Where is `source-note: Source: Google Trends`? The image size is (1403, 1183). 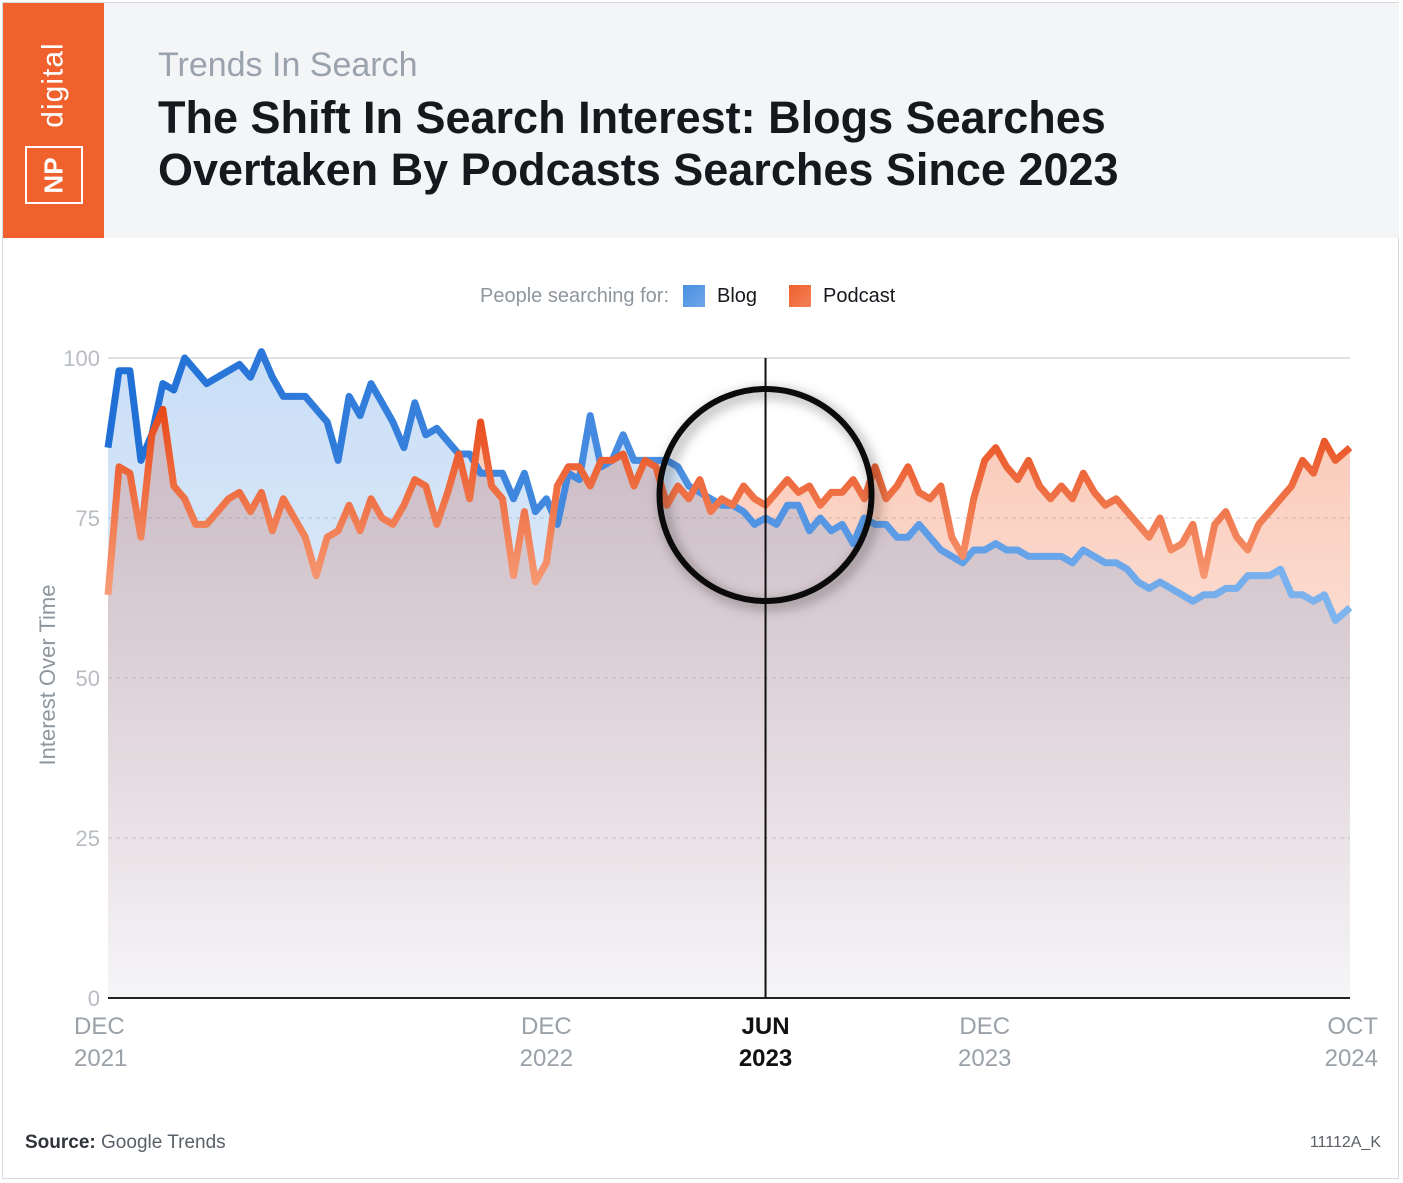
source-note: Source: Google Trends is located at coordinates (125, 1143).